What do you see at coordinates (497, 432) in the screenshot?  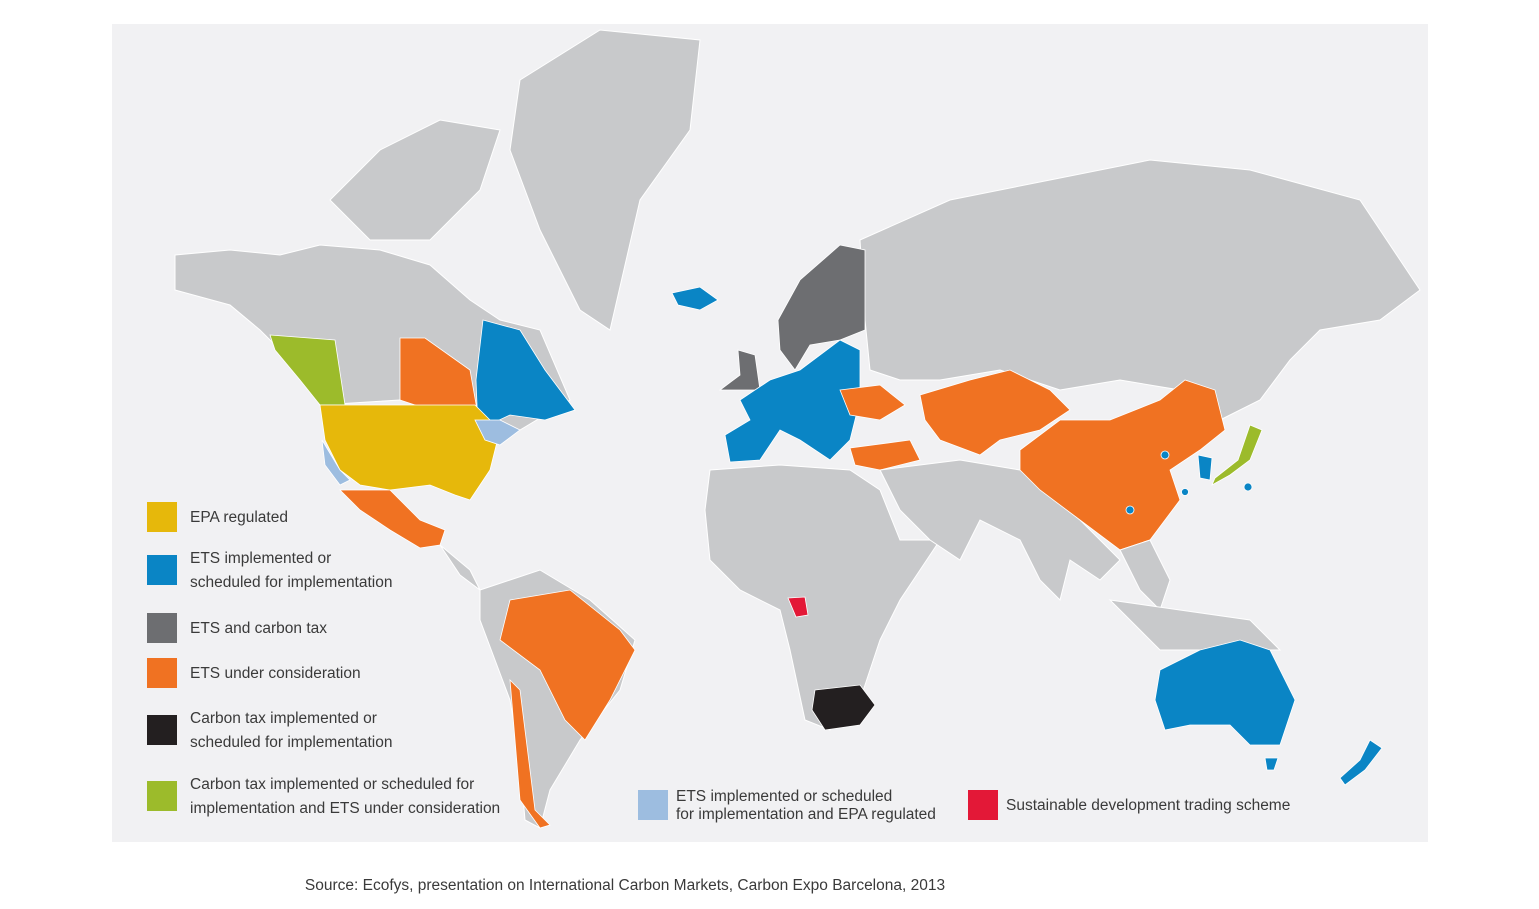 I see `us-northeast` at bounding box center [497, 432].